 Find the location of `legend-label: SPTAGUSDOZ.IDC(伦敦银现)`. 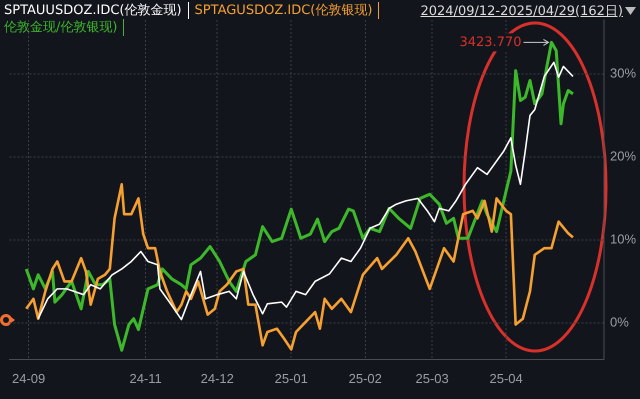

legend-label: SPTAGUSDOZ.IDC(伦敦银现) is located at coordinates (287, 10).